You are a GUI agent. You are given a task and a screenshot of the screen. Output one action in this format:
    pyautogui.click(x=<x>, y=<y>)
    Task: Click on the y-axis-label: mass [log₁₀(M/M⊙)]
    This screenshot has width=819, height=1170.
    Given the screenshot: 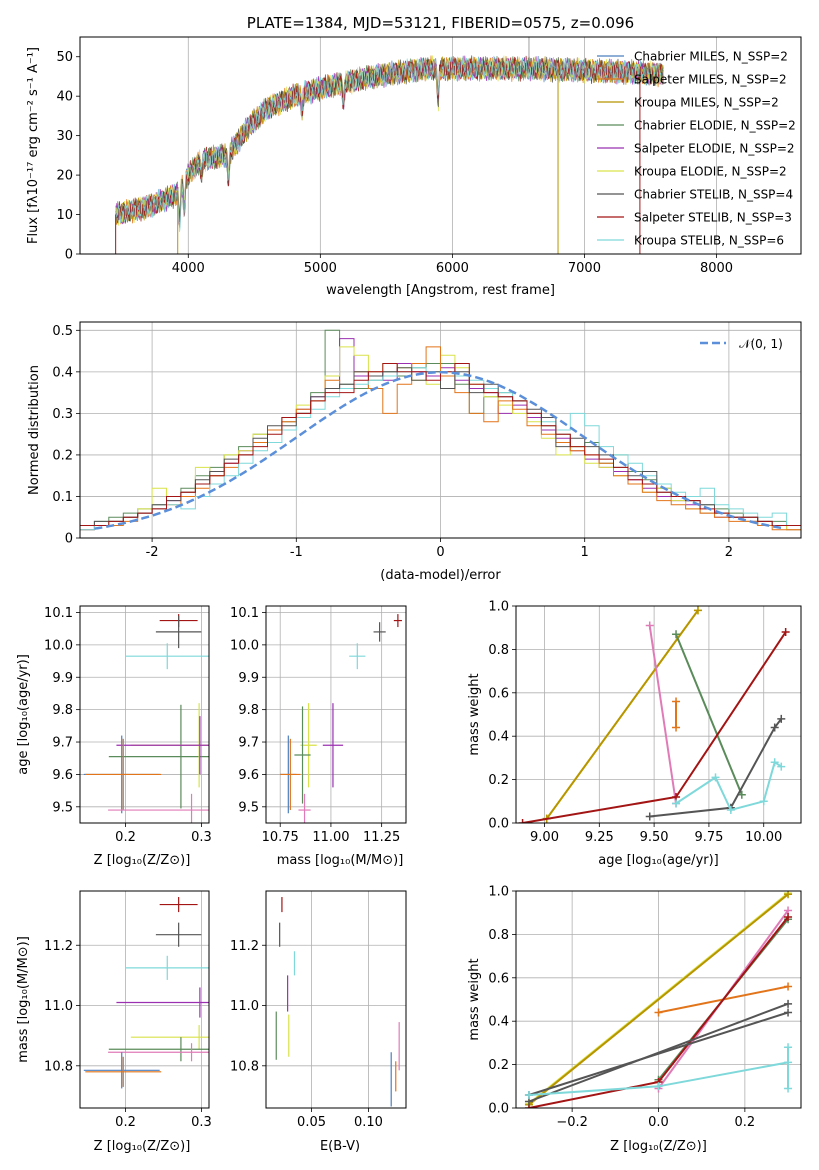 What is the action you would take?
    pyautogui.click(x=23, y=999)
    